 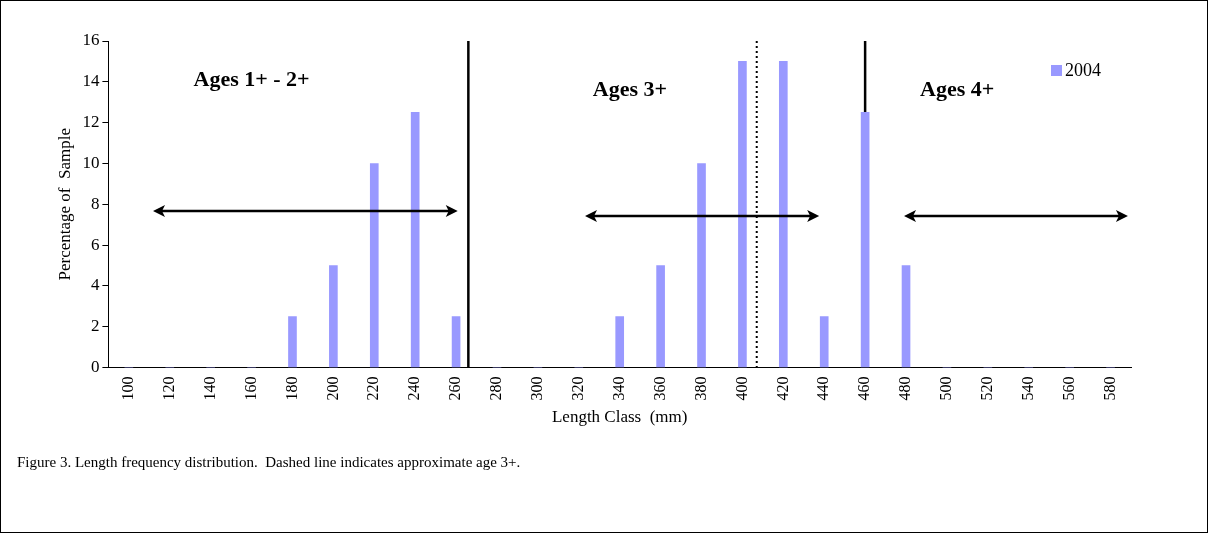 What do you see at coordinates (823, 388) in the screenshot?
I see `x-tick-label: 440` at bounding box center [823, 388].